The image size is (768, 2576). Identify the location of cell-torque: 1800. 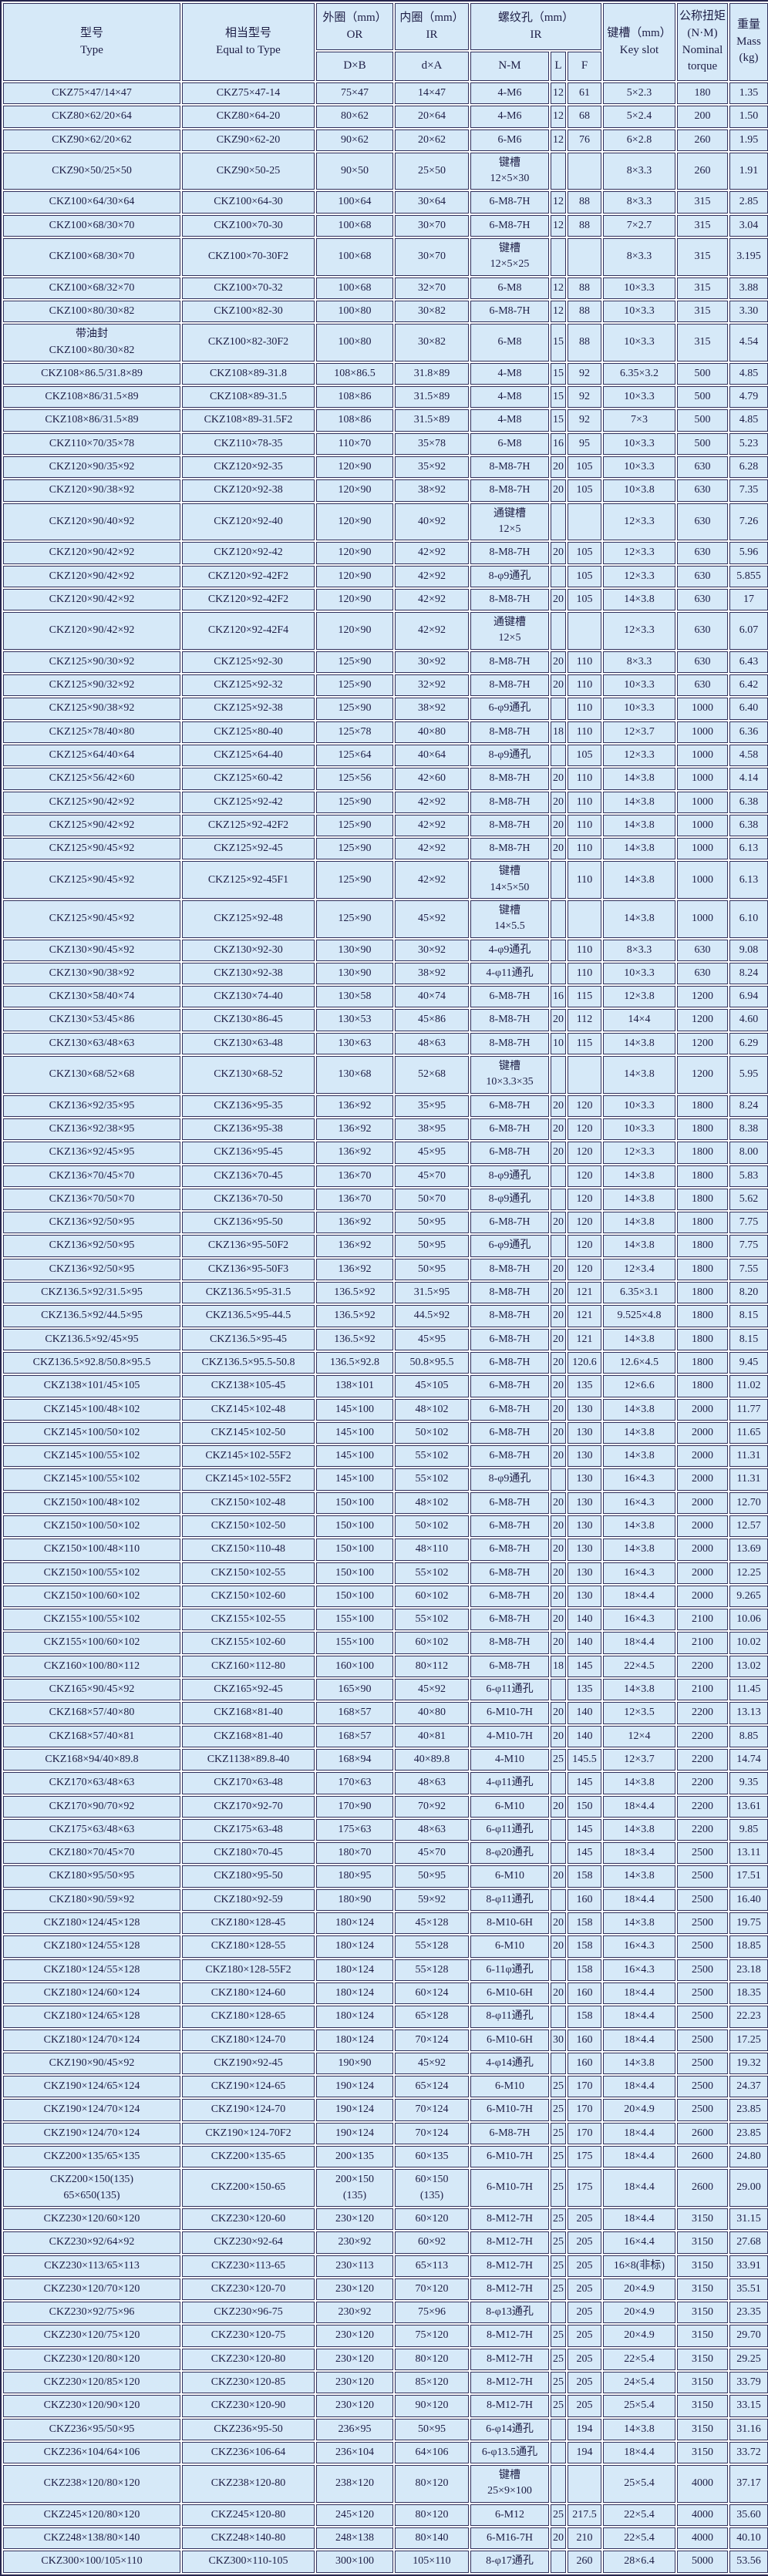
(702, 1199).